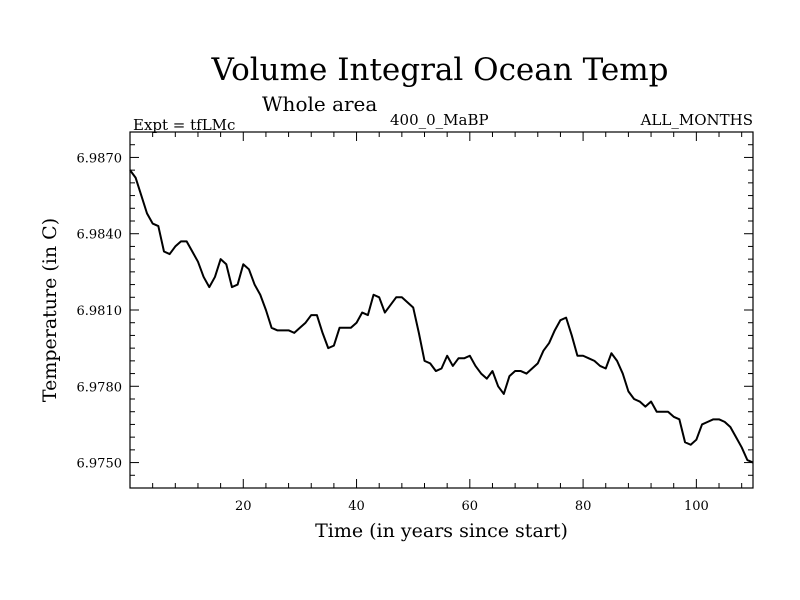  I want to click on chart-title: Volume Integral Ocean Temp, so click(440, 70).